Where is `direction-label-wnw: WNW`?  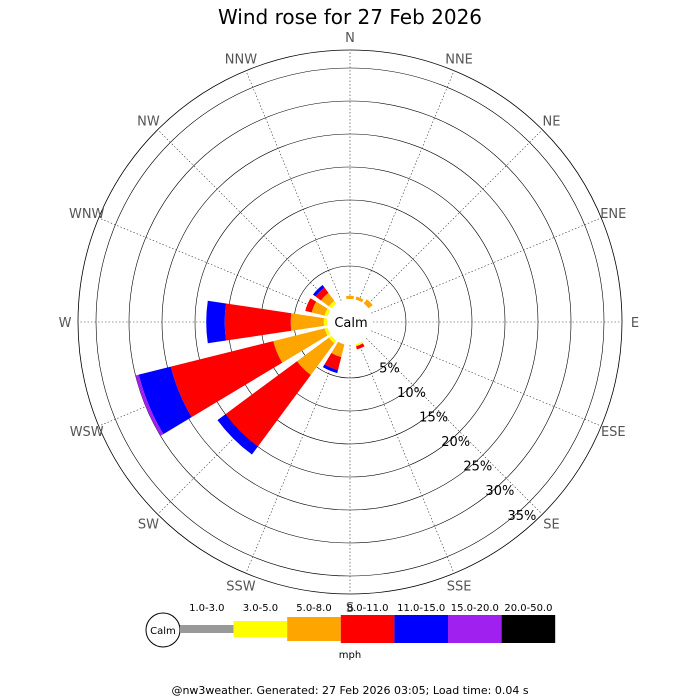
direction-label-wnw: WNW is located at coordinates (87, 214).